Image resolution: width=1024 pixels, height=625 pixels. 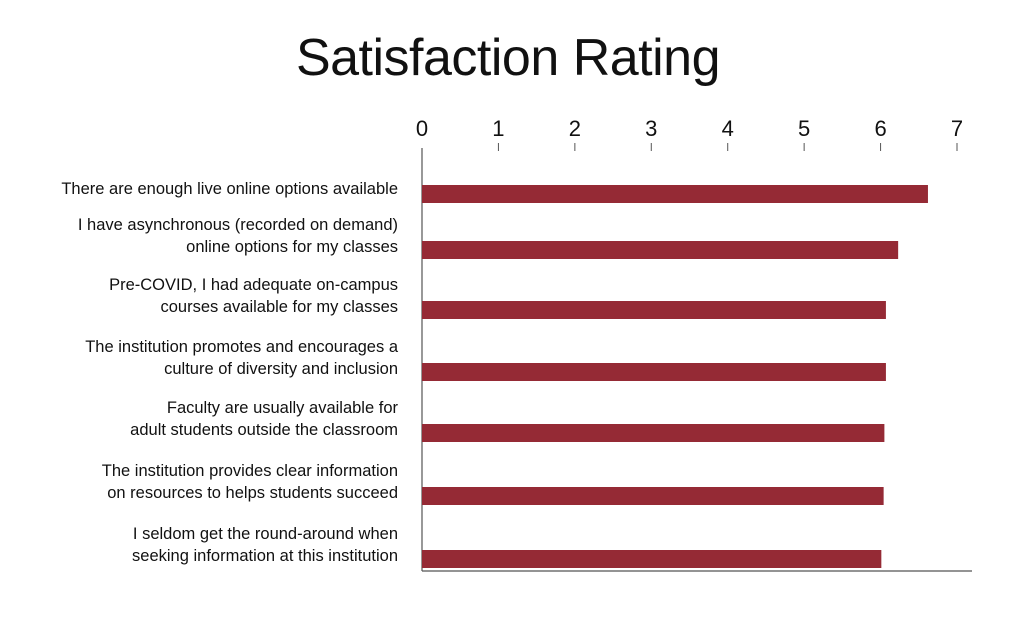 I want to click on category-label: adult students outside the classroom, so click(x=264, y=430).